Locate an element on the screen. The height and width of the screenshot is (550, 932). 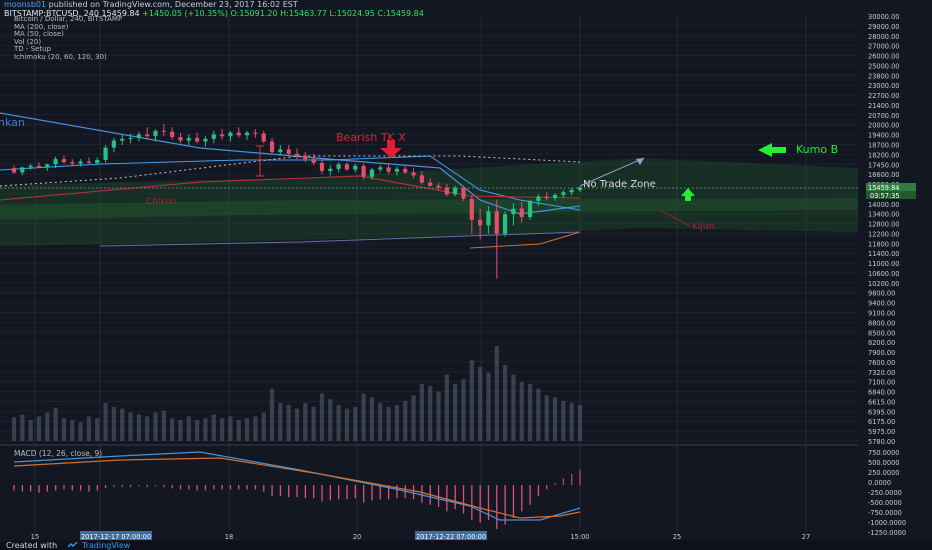
tenkan-label: nkan is located at coordinates (12, 122).